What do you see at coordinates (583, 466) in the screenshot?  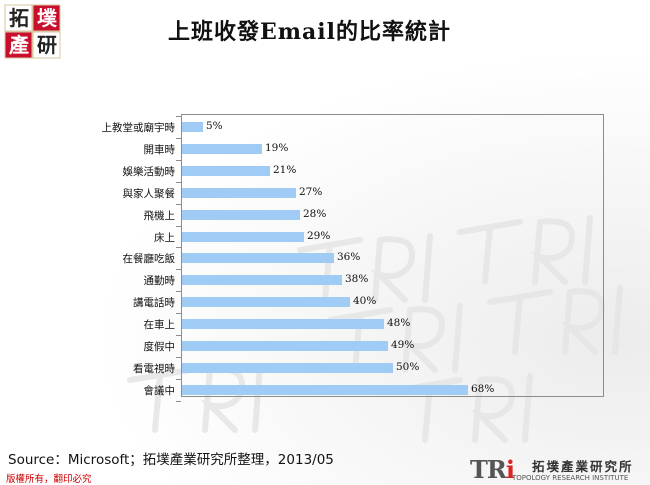 I see `brand-name-zh: 拓墣產業研究所` at bounding box center [583, 466].